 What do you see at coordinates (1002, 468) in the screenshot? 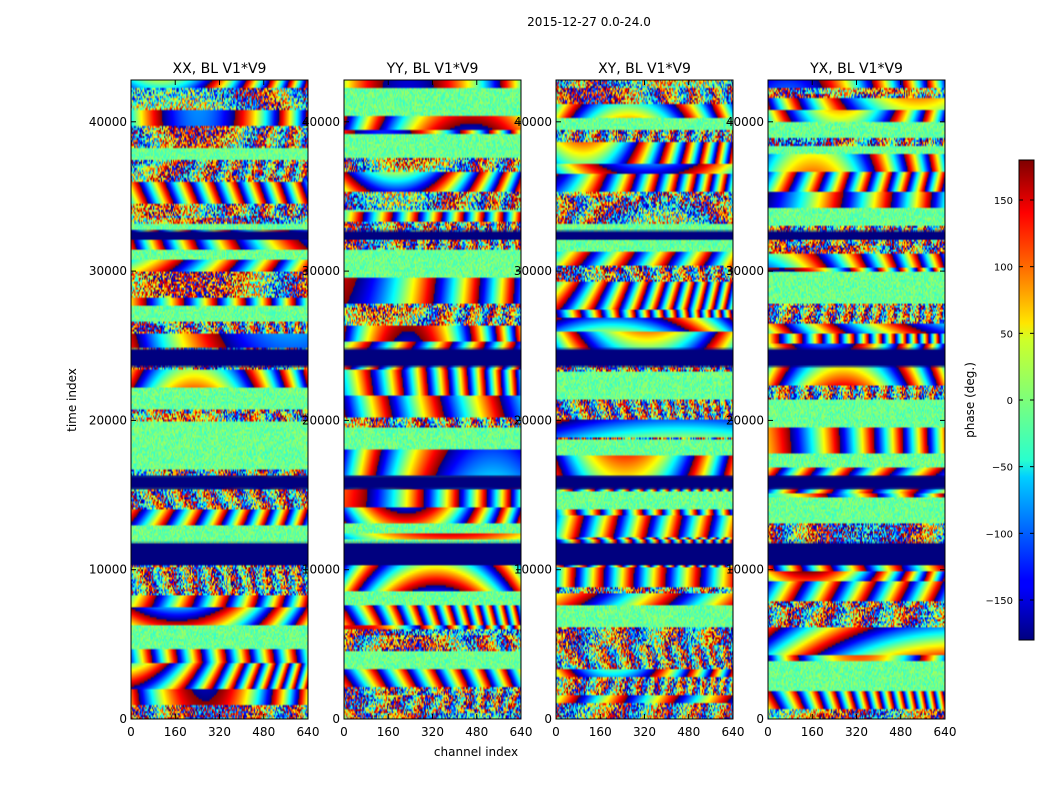
I see `colorbar-tick-label: −50` at bounding box center [1002, 468].